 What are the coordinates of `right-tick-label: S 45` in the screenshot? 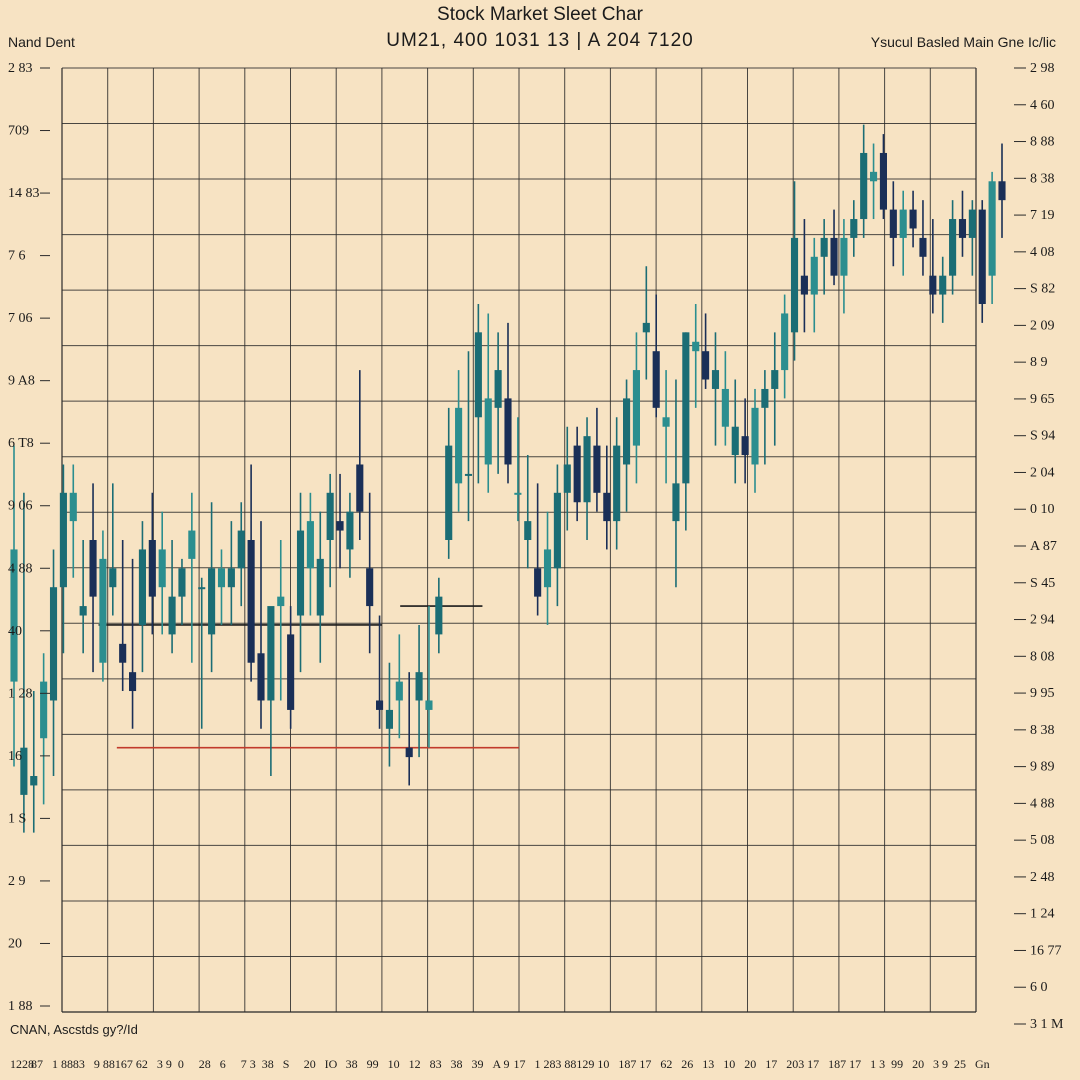 It's located at (1042, 583).